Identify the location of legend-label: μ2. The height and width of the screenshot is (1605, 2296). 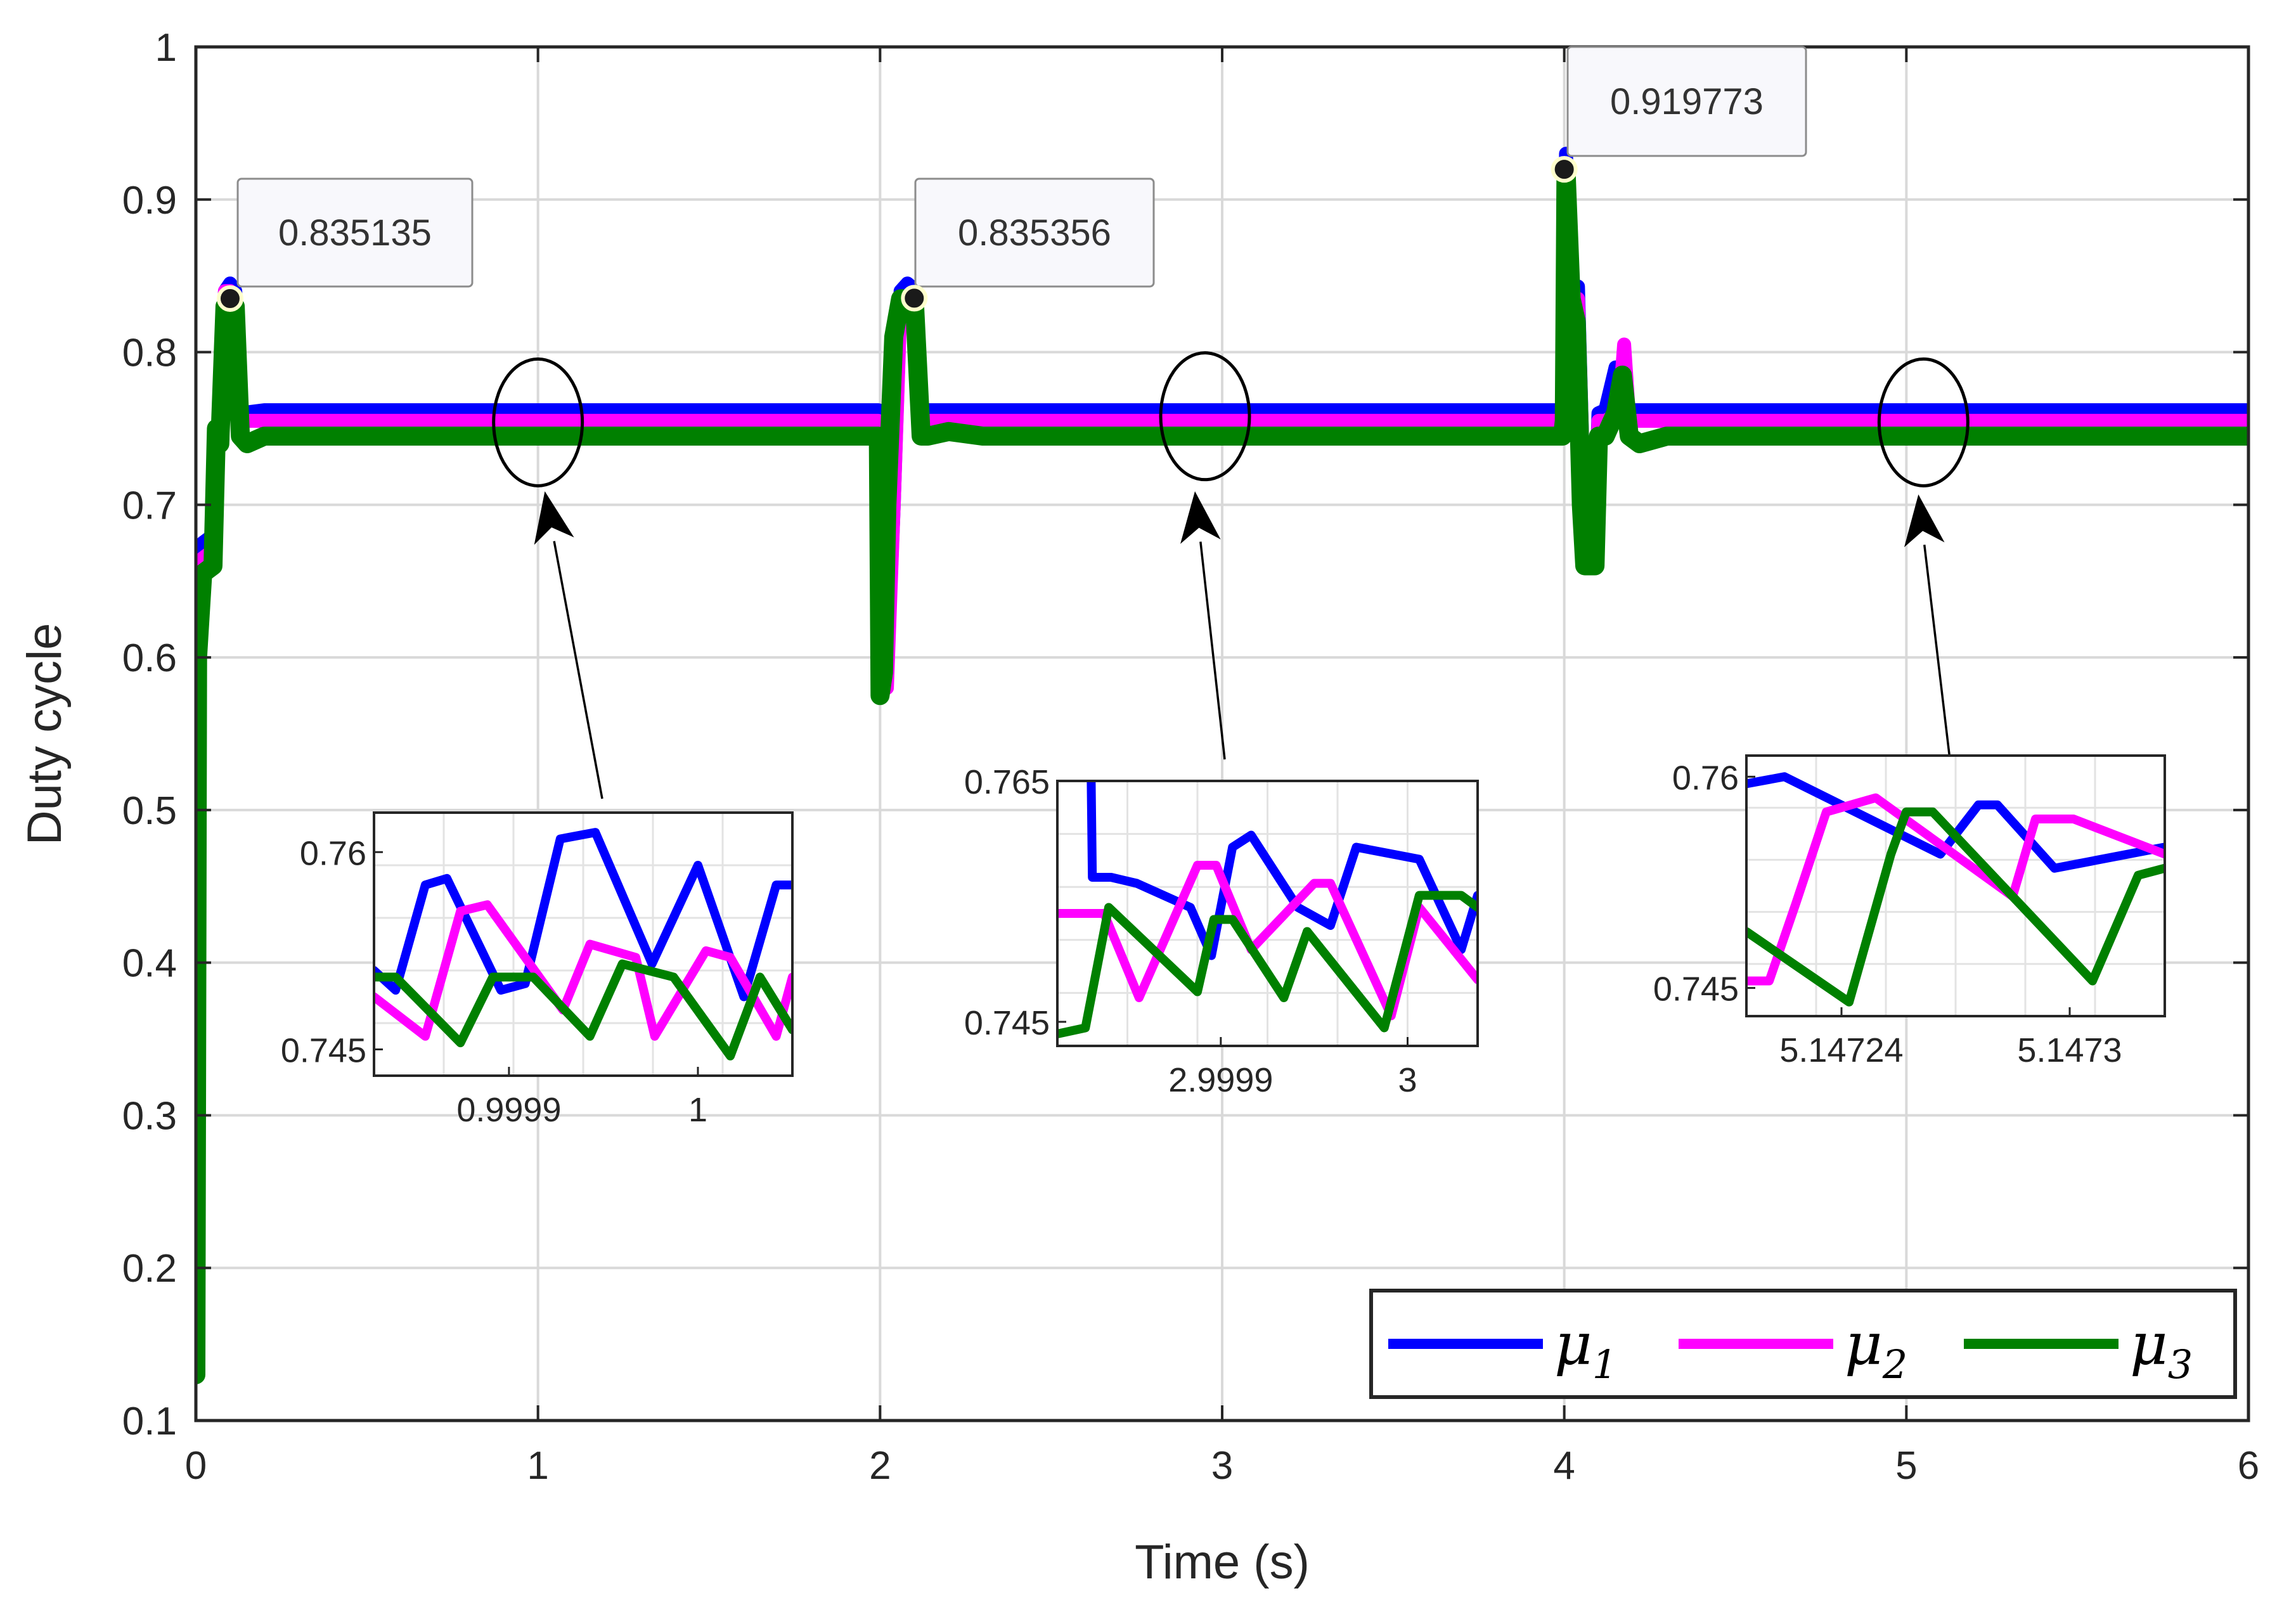
(1876, 1349).